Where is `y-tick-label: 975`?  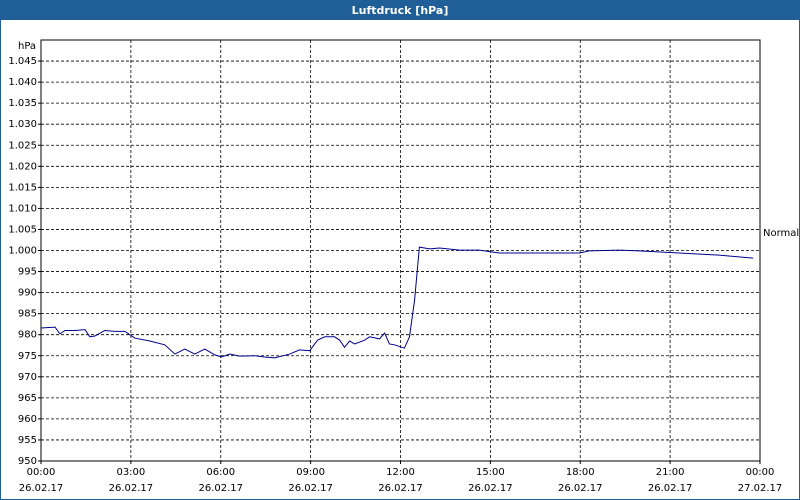
y-tick-label: 975 is located at coordinates (27, 356).